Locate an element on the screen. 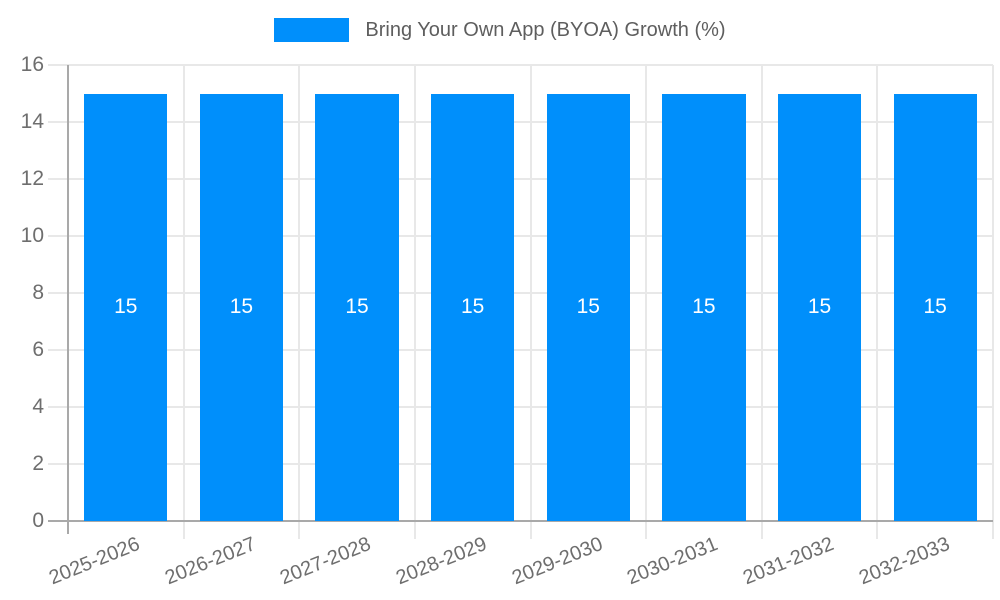 The width and height of the screenshot is (1000, 600). y-tick-label: 14 is located at coordinates (32, 121).